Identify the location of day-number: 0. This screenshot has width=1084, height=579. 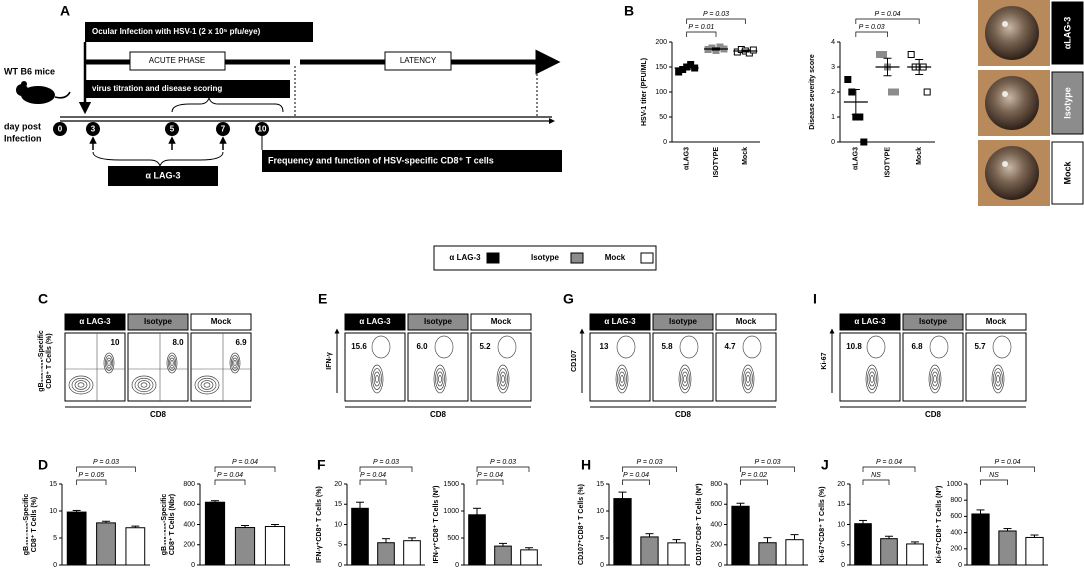
(60, 129).